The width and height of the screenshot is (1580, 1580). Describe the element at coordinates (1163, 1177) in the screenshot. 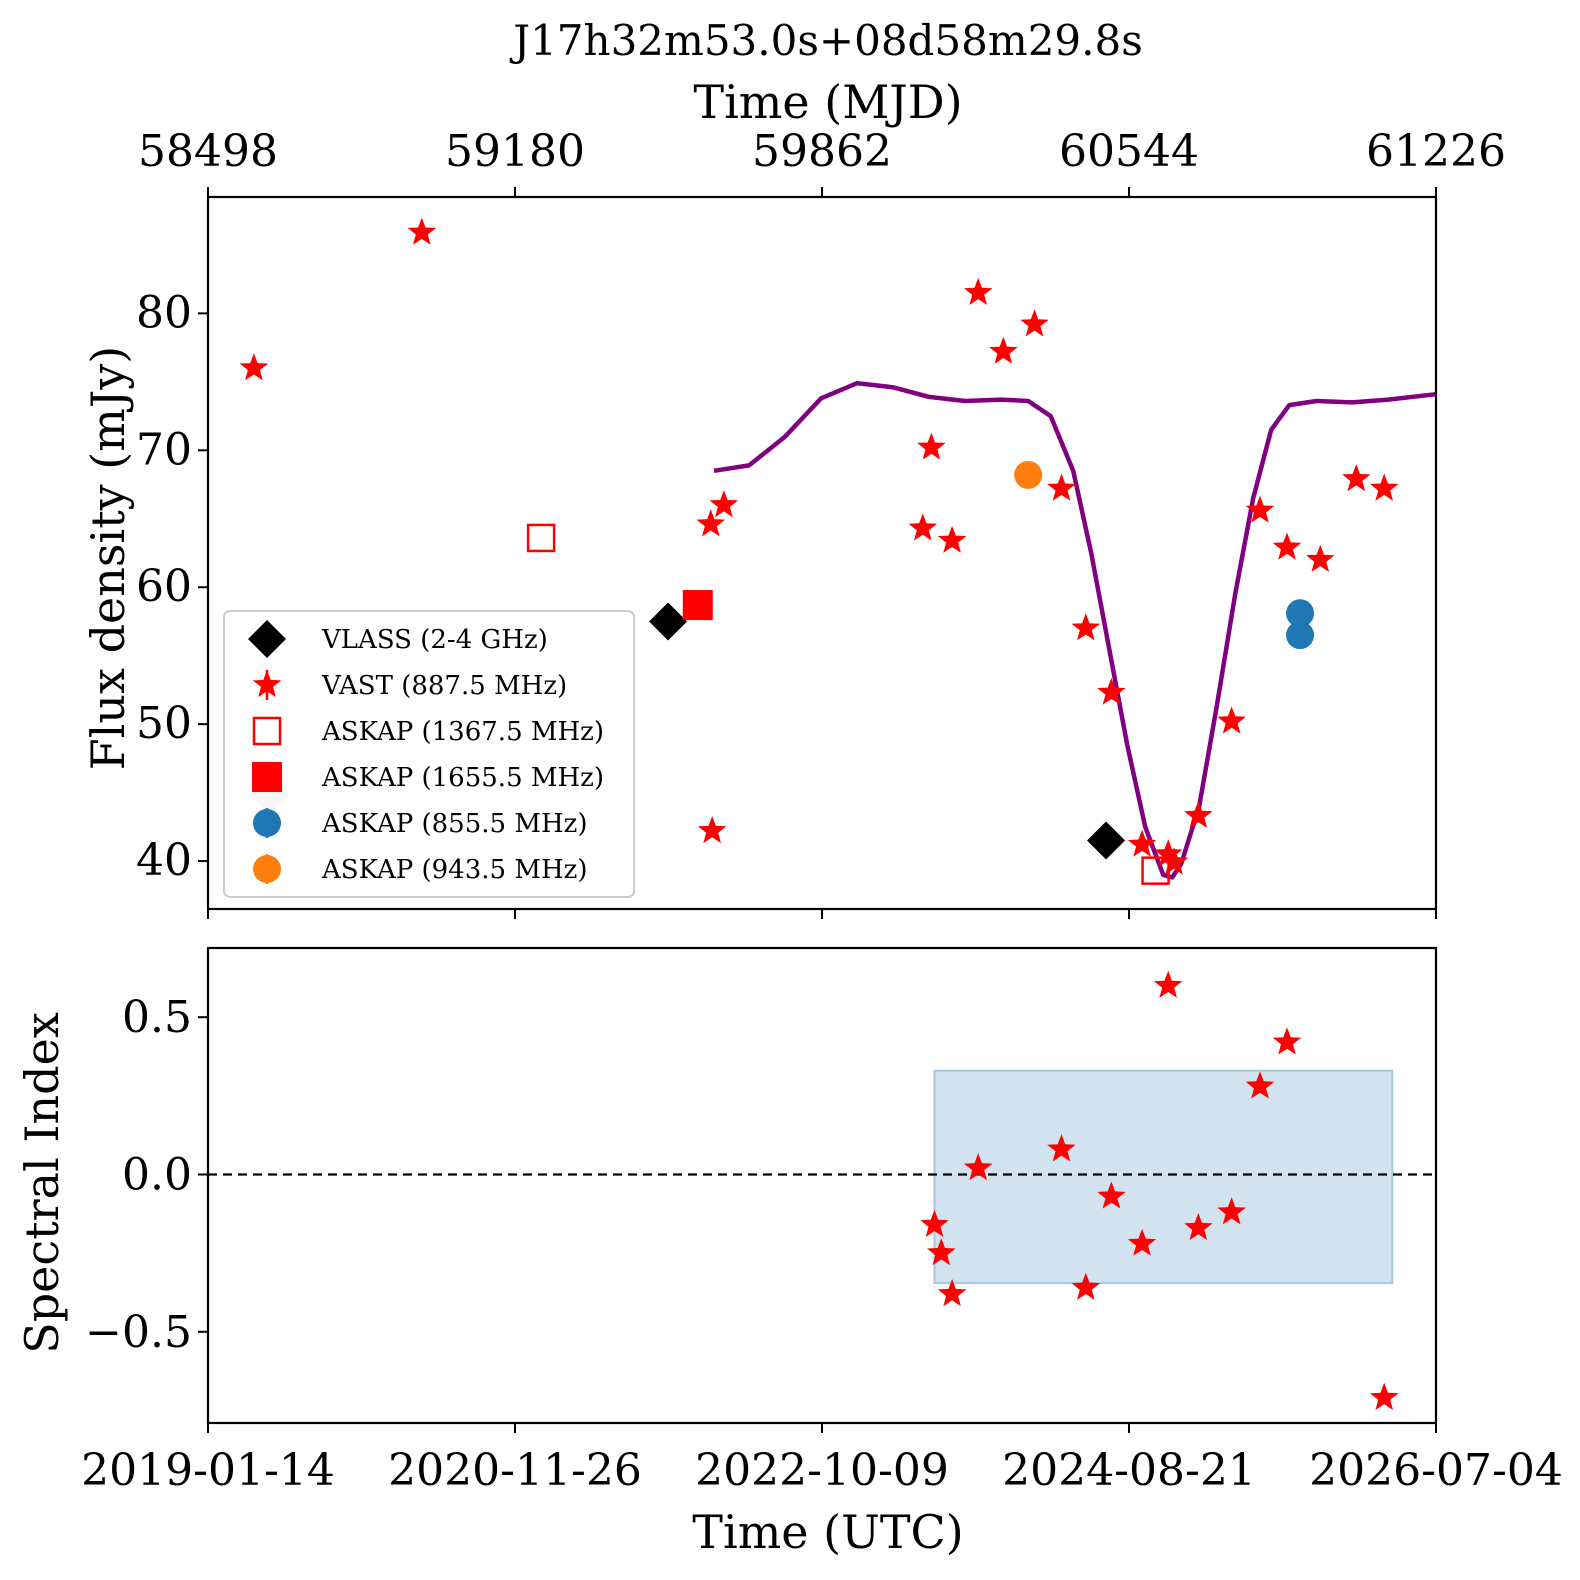

I see `spectral-index-range` at that location.